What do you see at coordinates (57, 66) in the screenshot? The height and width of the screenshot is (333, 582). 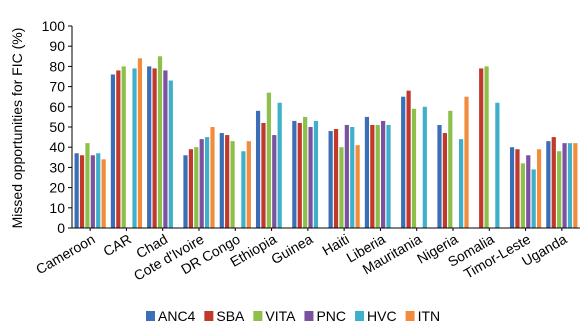 I see `y-tick-label: 80` at bounding box center [57, 66].